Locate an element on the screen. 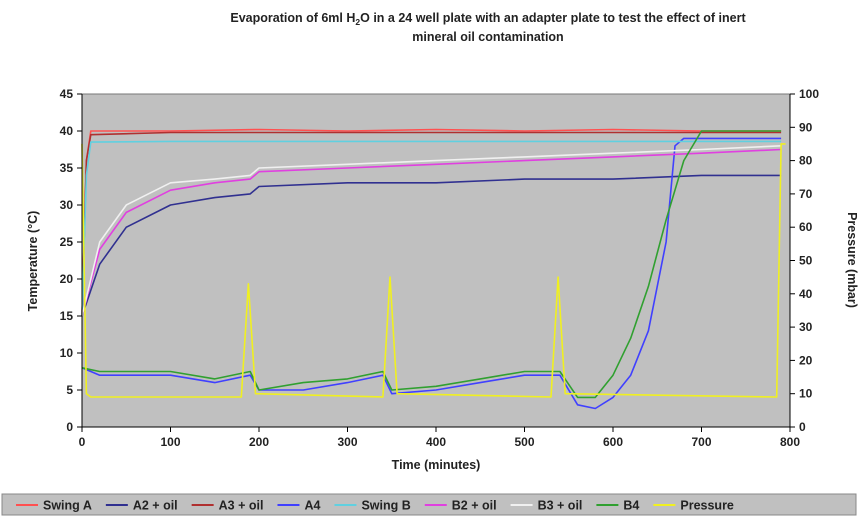 The image size is (858, 517). chart-title-main: Evaporation of 6ml H is located at coordinates (292, 18).